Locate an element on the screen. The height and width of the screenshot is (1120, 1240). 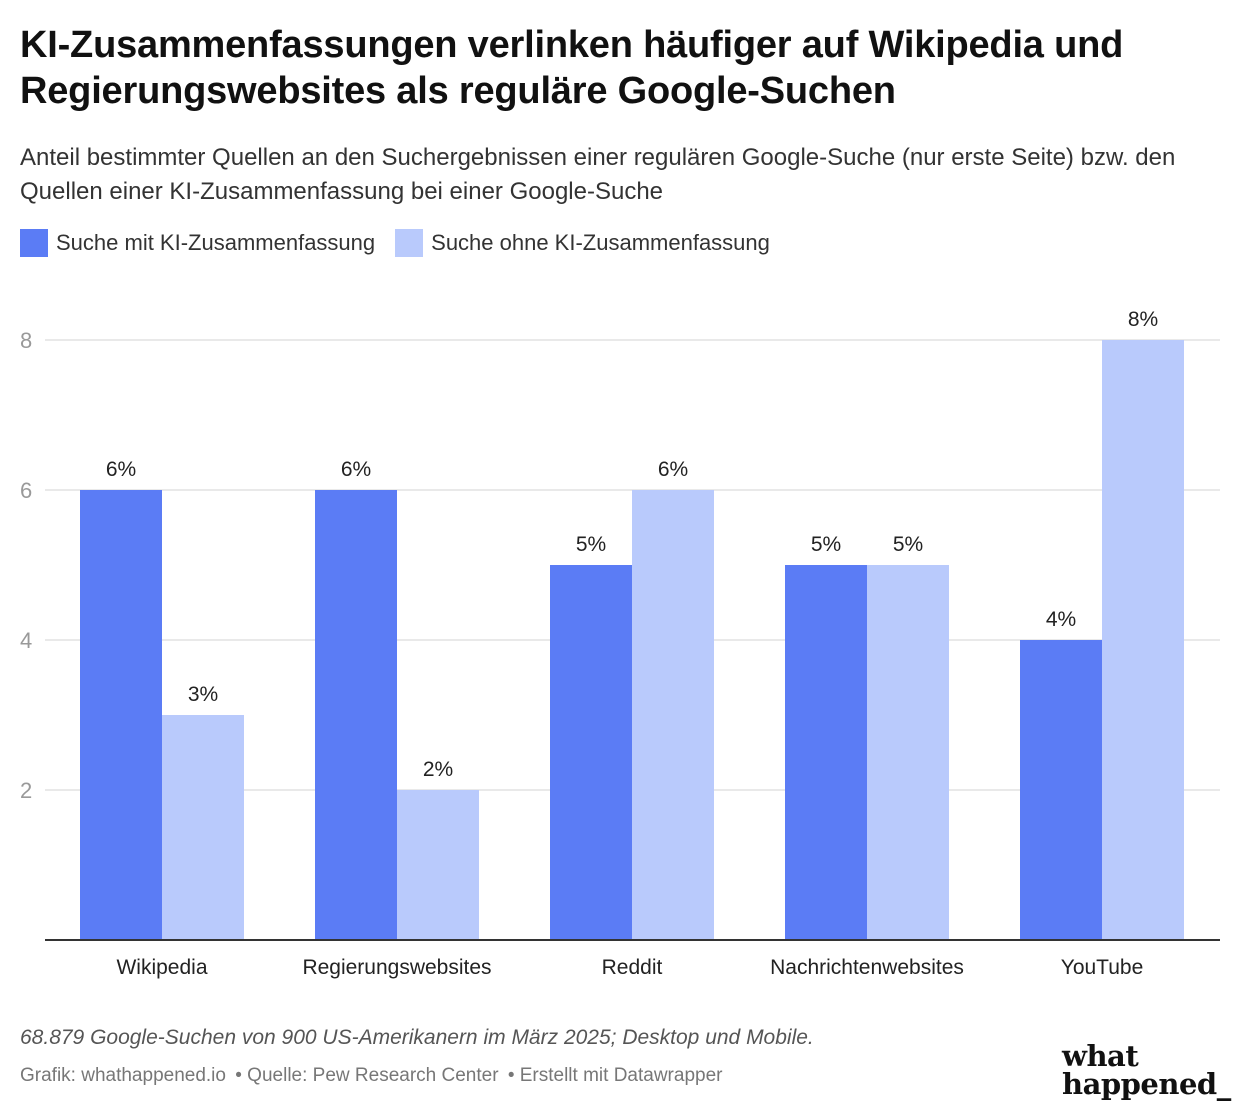
byline-source: • Quelle: Pew Research Center is located at coordinates (367, 1075).